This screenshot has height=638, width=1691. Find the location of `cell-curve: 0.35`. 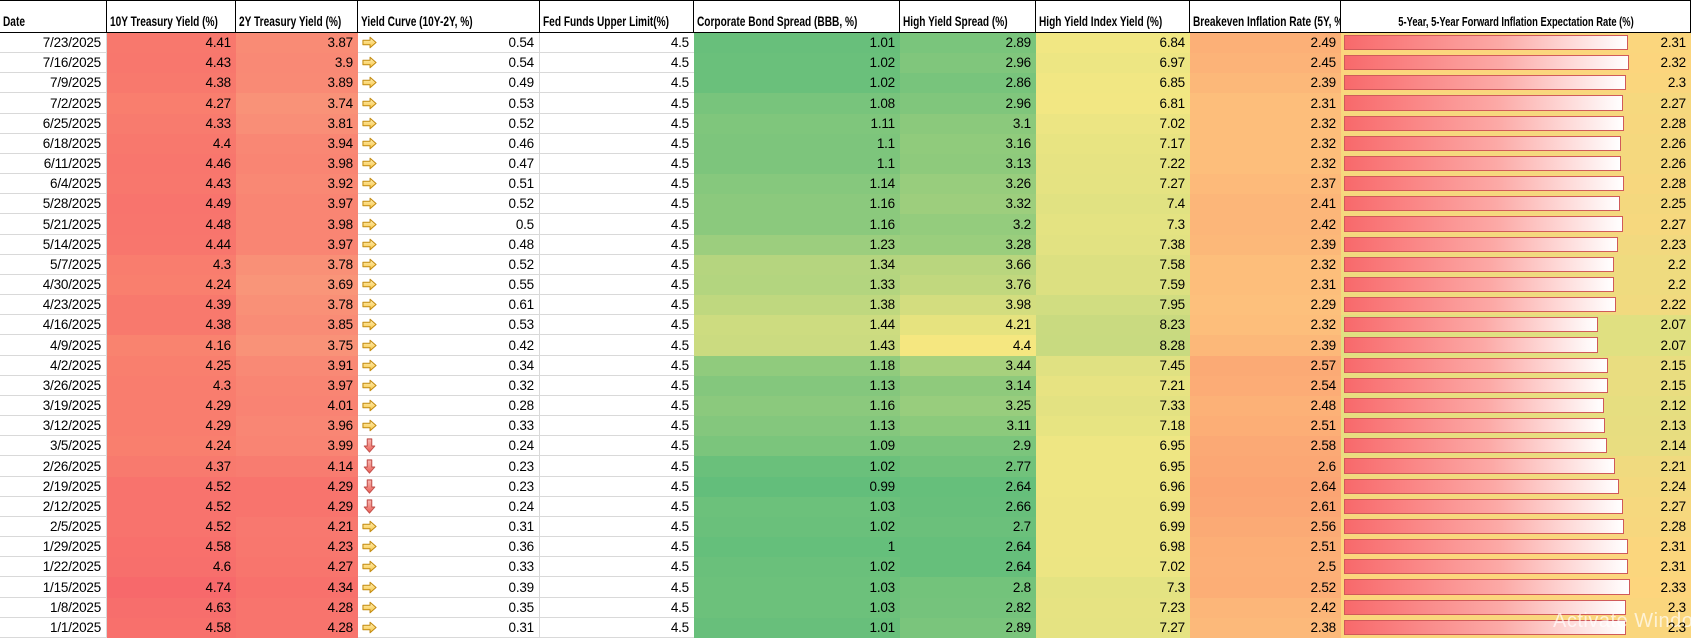

cell-curve: 0.35 is located at coordinates (449, 607).